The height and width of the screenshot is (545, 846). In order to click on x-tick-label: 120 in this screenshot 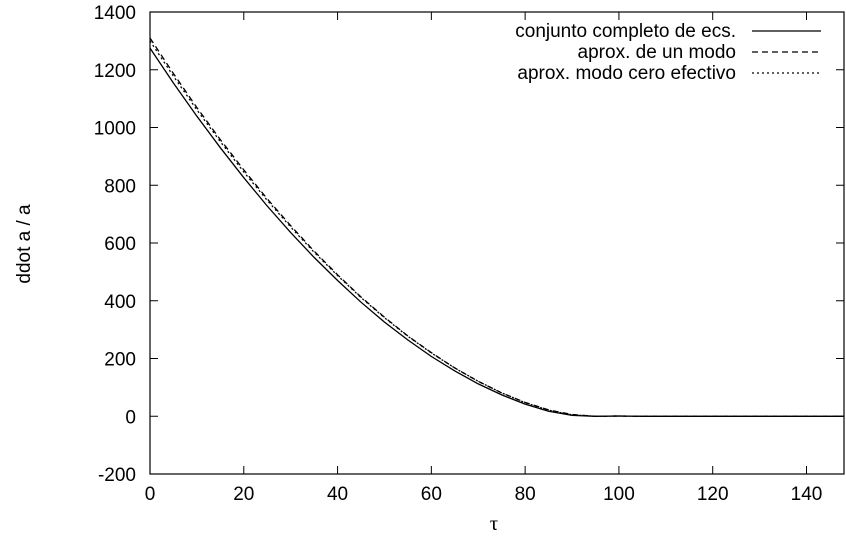, I will do `click(713, 494)`.